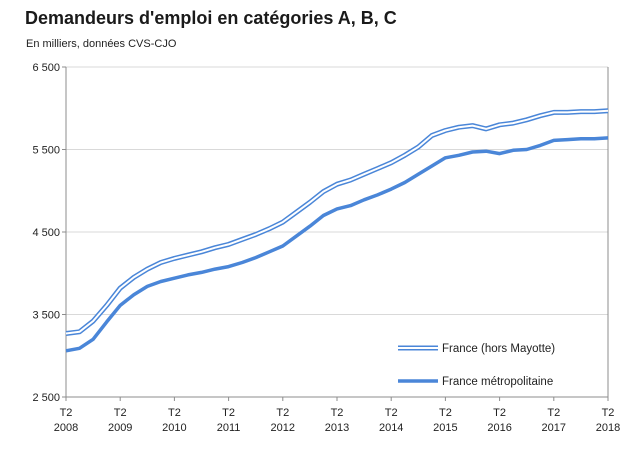 This screenshot has height=463, width=637. I want to click on x-tick-year-label: 2017, so click(554, 428).